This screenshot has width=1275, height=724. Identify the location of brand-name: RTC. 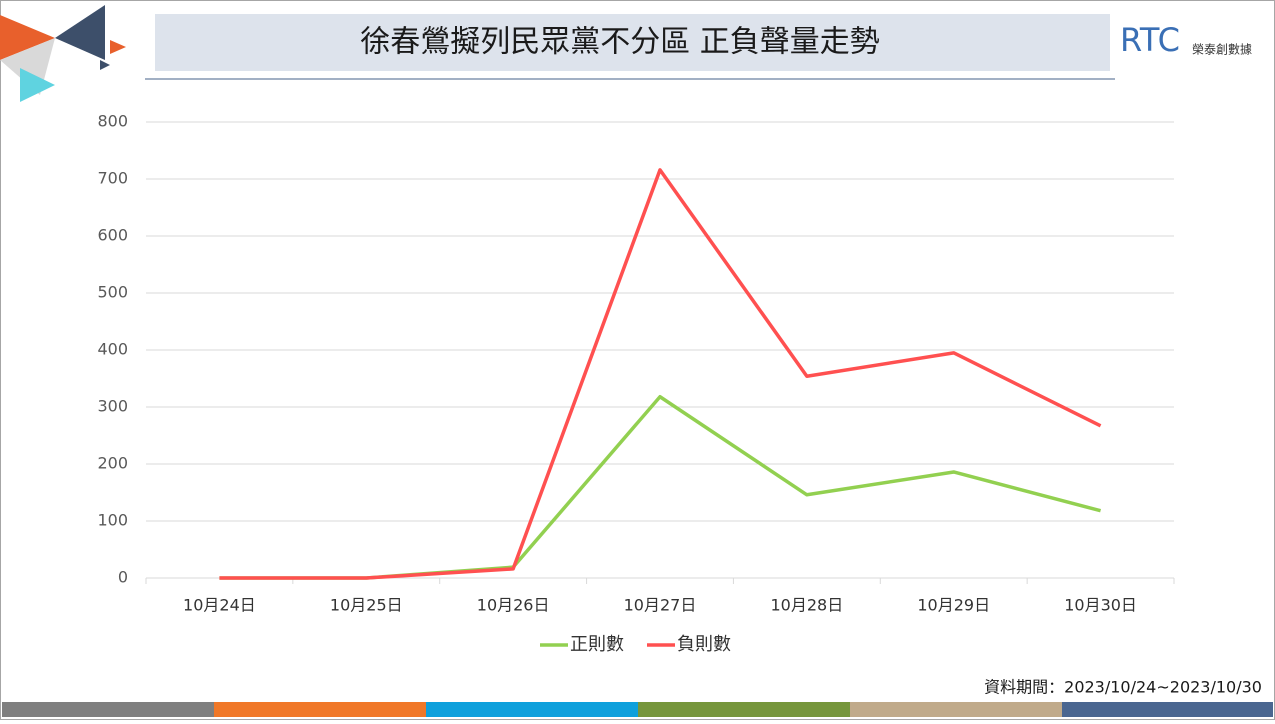
(1150, 40).